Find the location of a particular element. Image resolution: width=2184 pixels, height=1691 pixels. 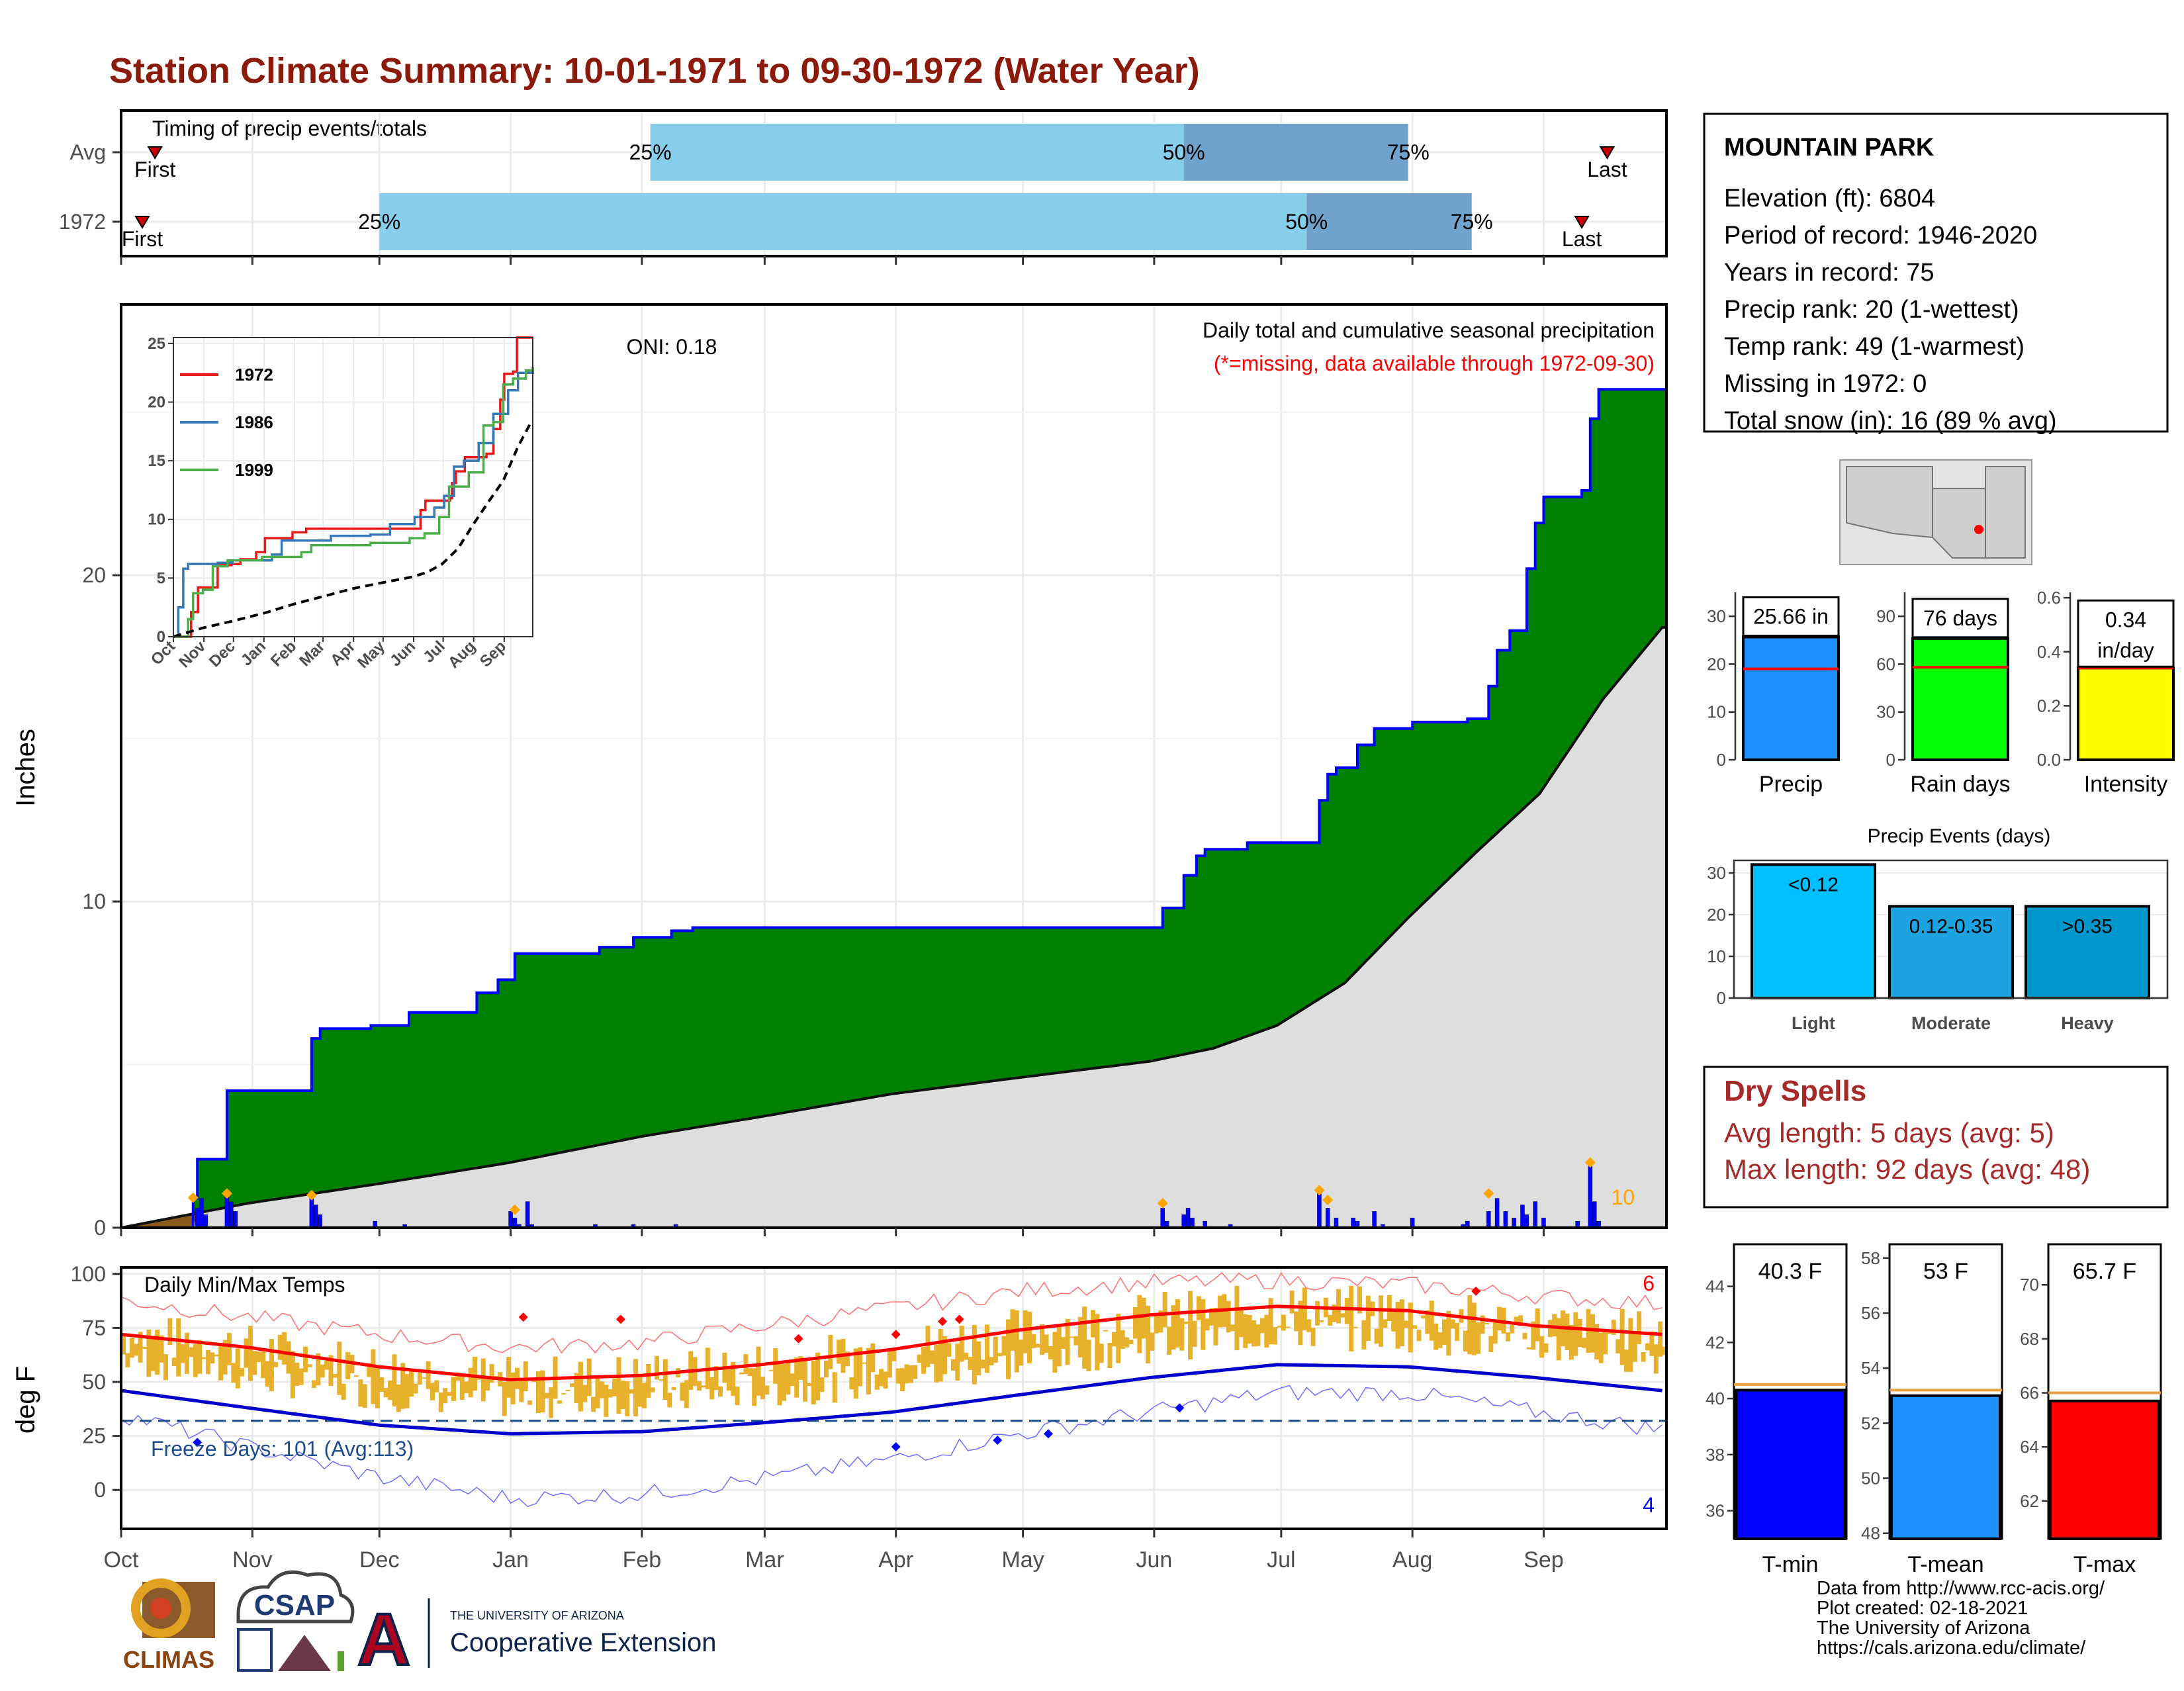

events-y-tick-label: 30 is located at coordinates (1716, 873).